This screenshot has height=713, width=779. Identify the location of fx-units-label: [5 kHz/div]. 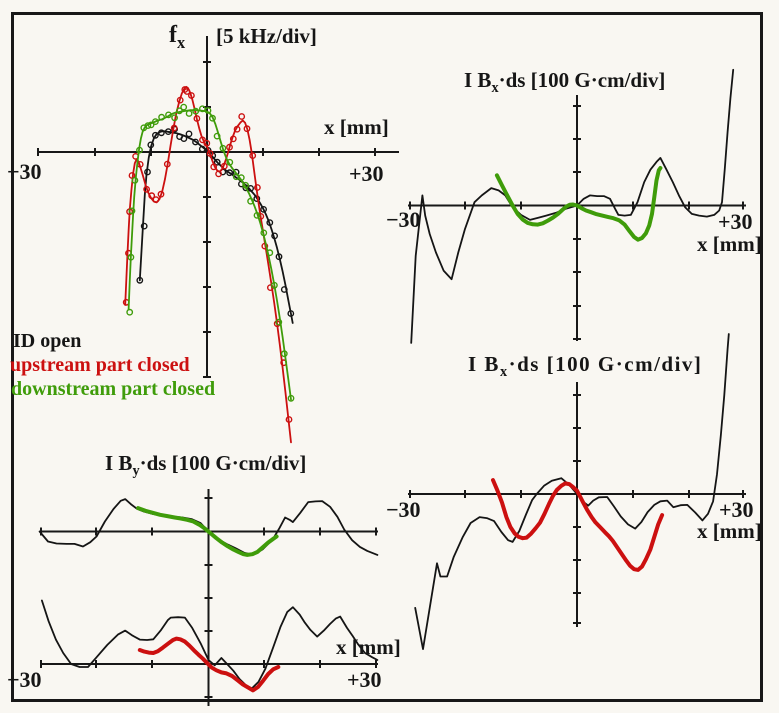
(266, 36).